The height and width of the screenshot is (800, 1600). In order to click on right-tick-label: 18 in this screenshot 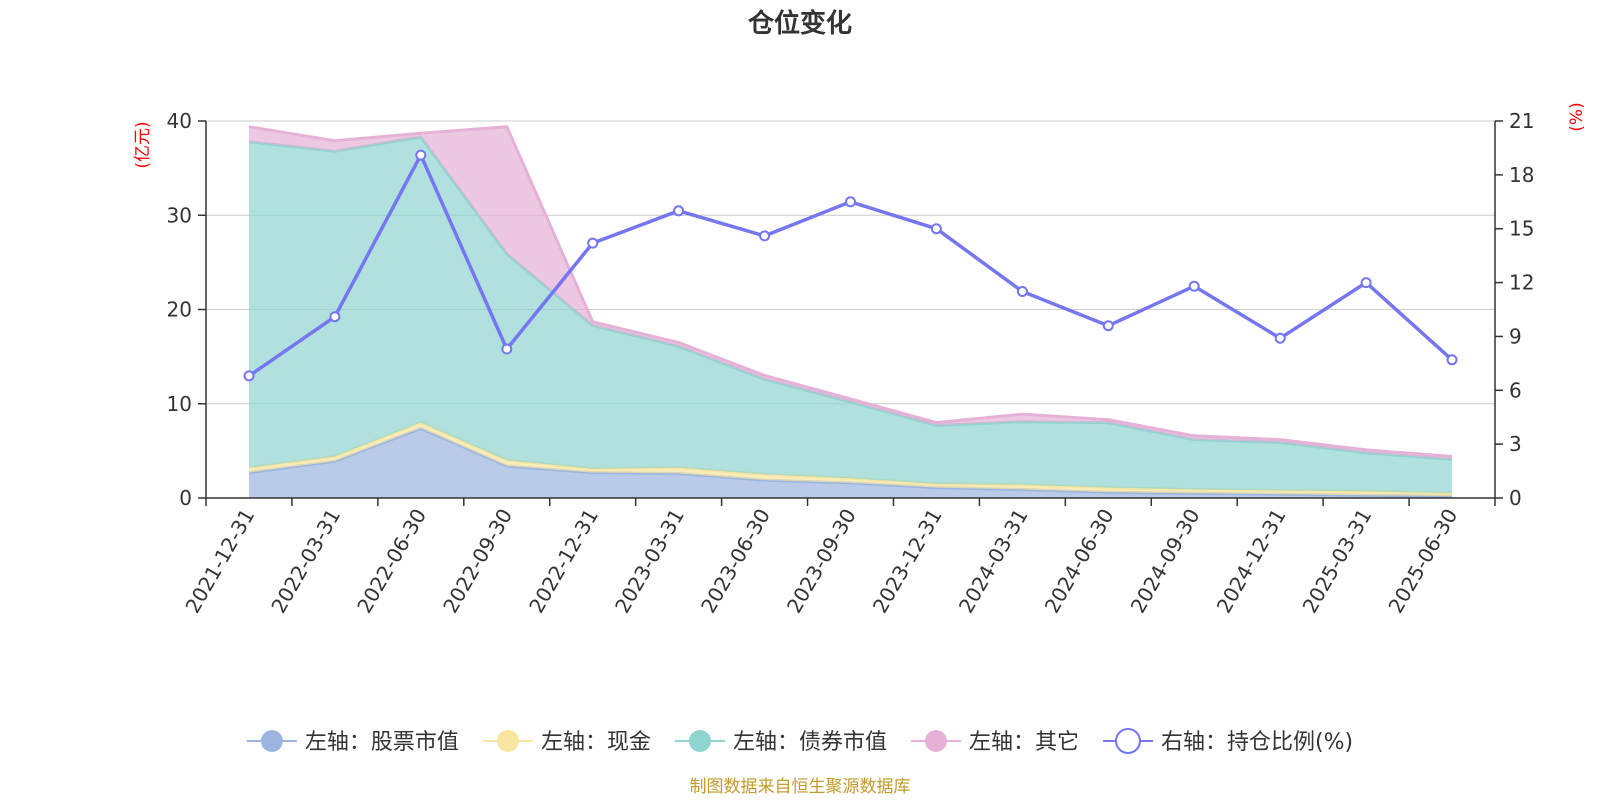, I will do `click(1521, 175)`.